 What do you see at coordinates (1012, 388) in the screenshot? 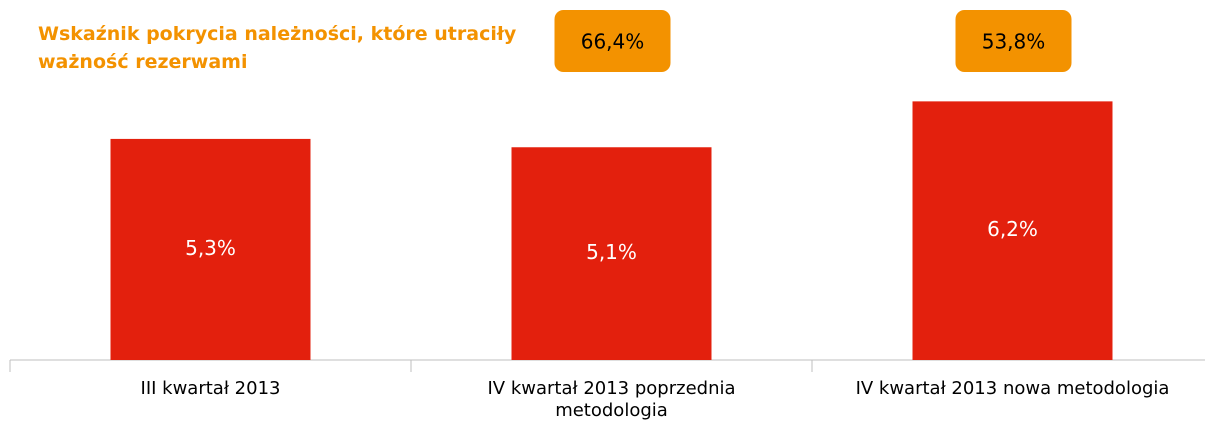
I see `x-tick-label: IV kwartał 2013 nowa metodologia` at bounding box center [1012, 388].